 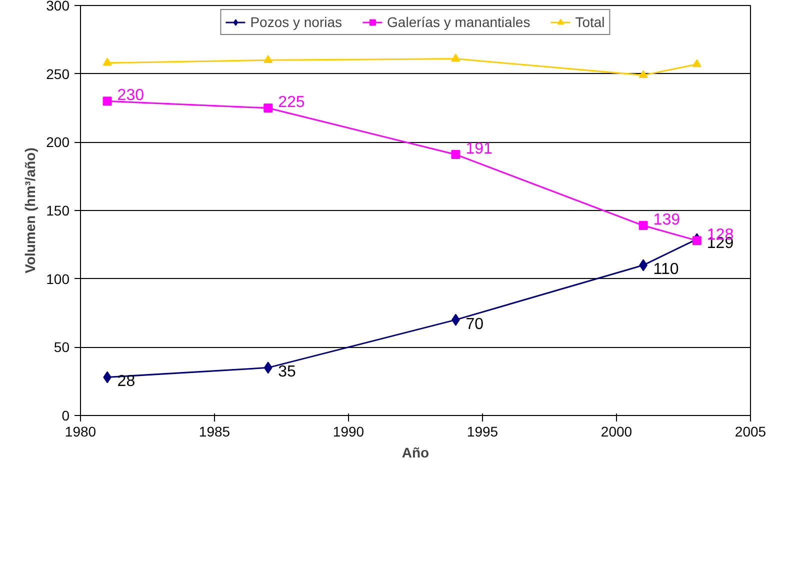 What do you see at coordinates (126, 381) in the screenshot?
I see `data-label: 28` at bounding box center [126, 381].